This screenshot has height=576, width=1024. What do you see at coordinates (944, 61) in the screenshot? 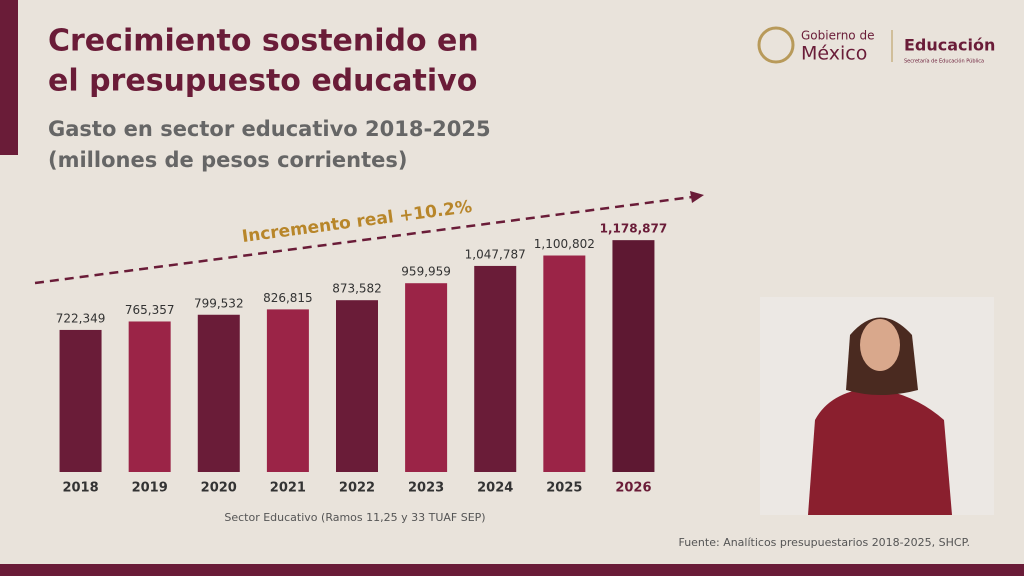
I see `logo-text: Secretaría de Educación Pública` at bounding box center [944, 61].